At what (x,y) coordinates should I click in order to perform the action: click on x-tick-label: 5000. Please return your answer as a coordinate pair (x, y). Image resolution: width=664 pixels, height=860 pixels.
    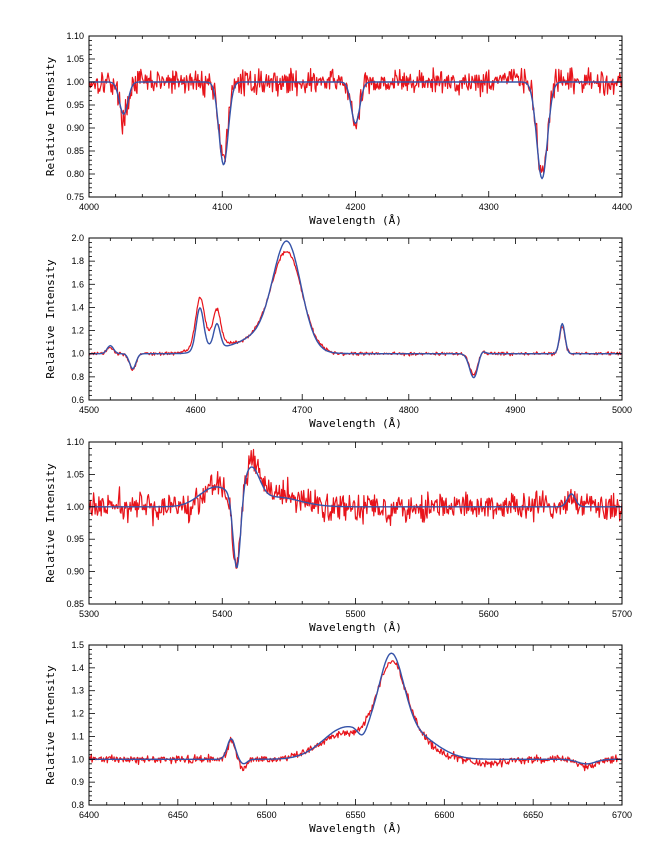
    Looking at the image, I should click on (622, 410).